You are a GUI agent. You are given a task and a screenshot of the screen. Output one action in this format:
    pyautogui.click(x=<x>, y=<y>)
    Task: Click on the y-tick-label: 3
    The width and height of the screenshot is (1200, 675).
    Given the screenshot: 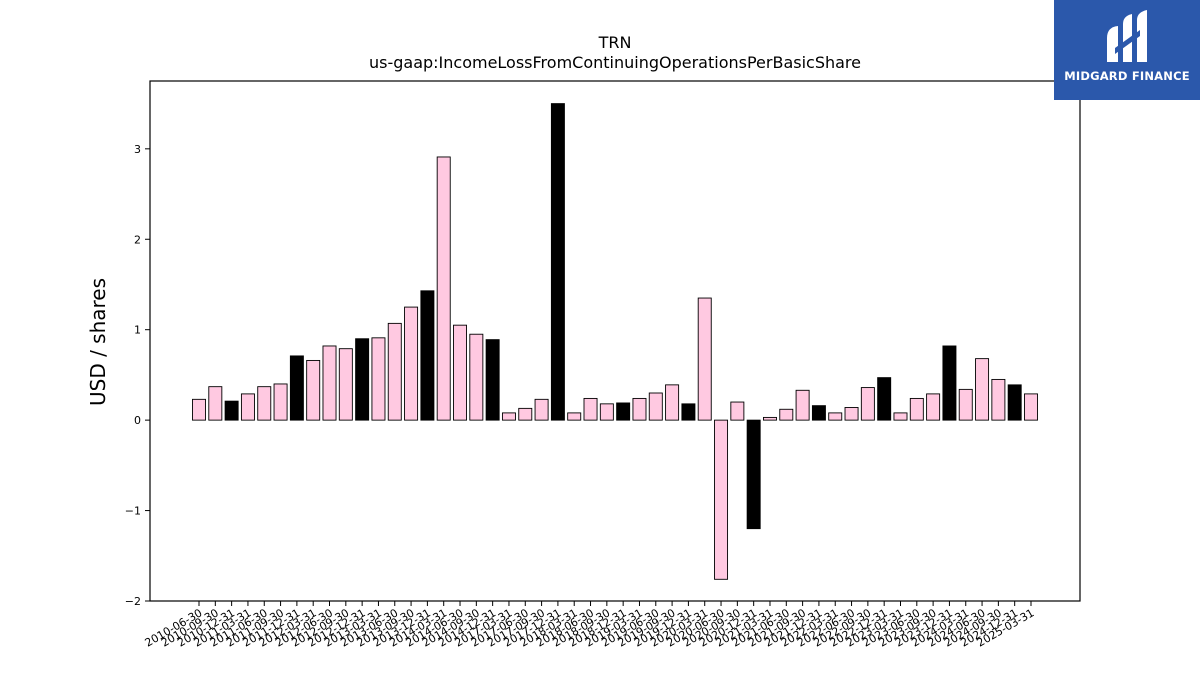 What is the action you would take?
    pyautogui.click(x=137, y=149)
    